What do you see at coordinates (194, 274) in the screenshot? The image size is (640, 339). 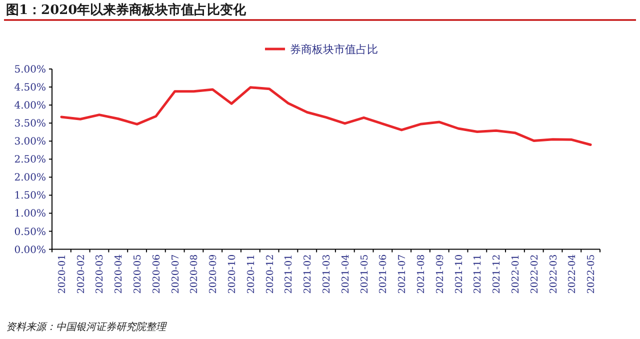 I see `x-tick-label: 2020-08` at bounding box center [194, 274].